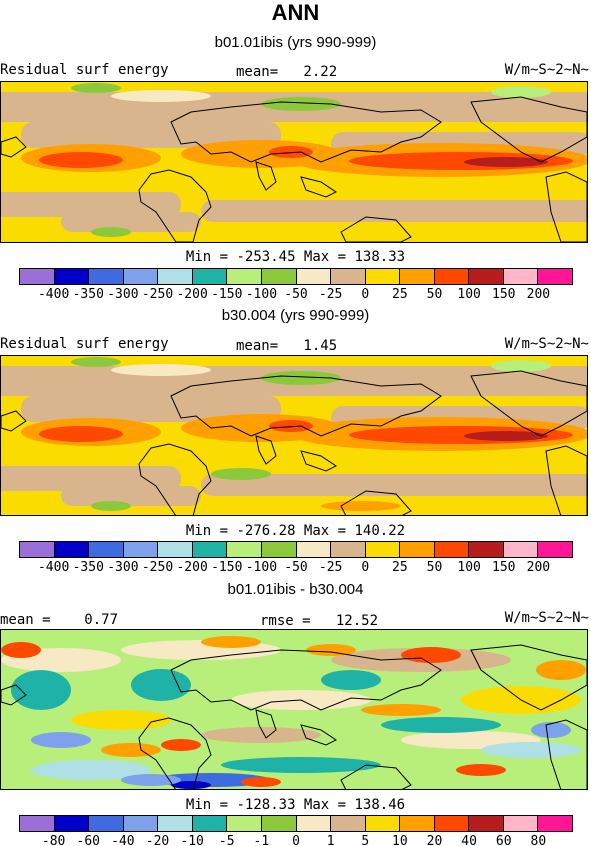  Describe the element at coordinates (226, 840) in the screenshot. I see `colorbar-tick-label: -5` at that location.